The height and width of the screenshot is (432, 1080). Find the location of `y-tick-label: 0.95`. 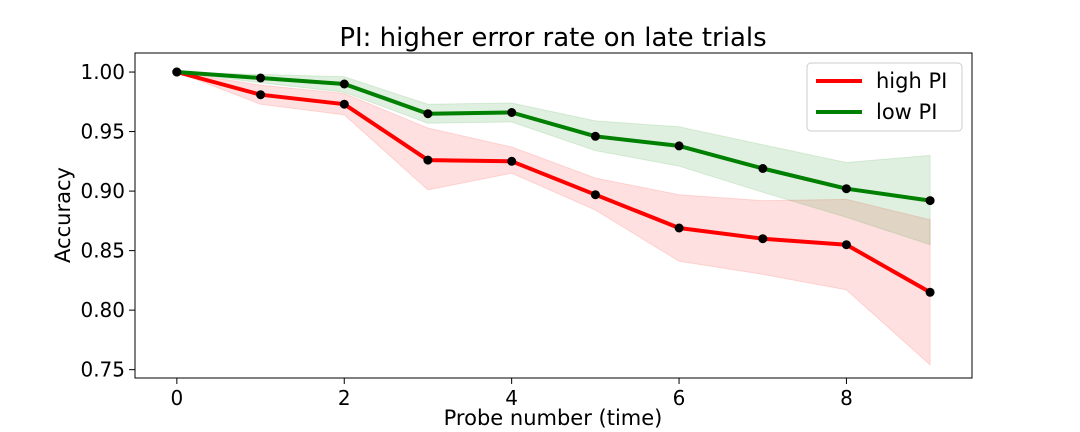

y-tick-label: 0.95 is located at coordinates (102, 132).